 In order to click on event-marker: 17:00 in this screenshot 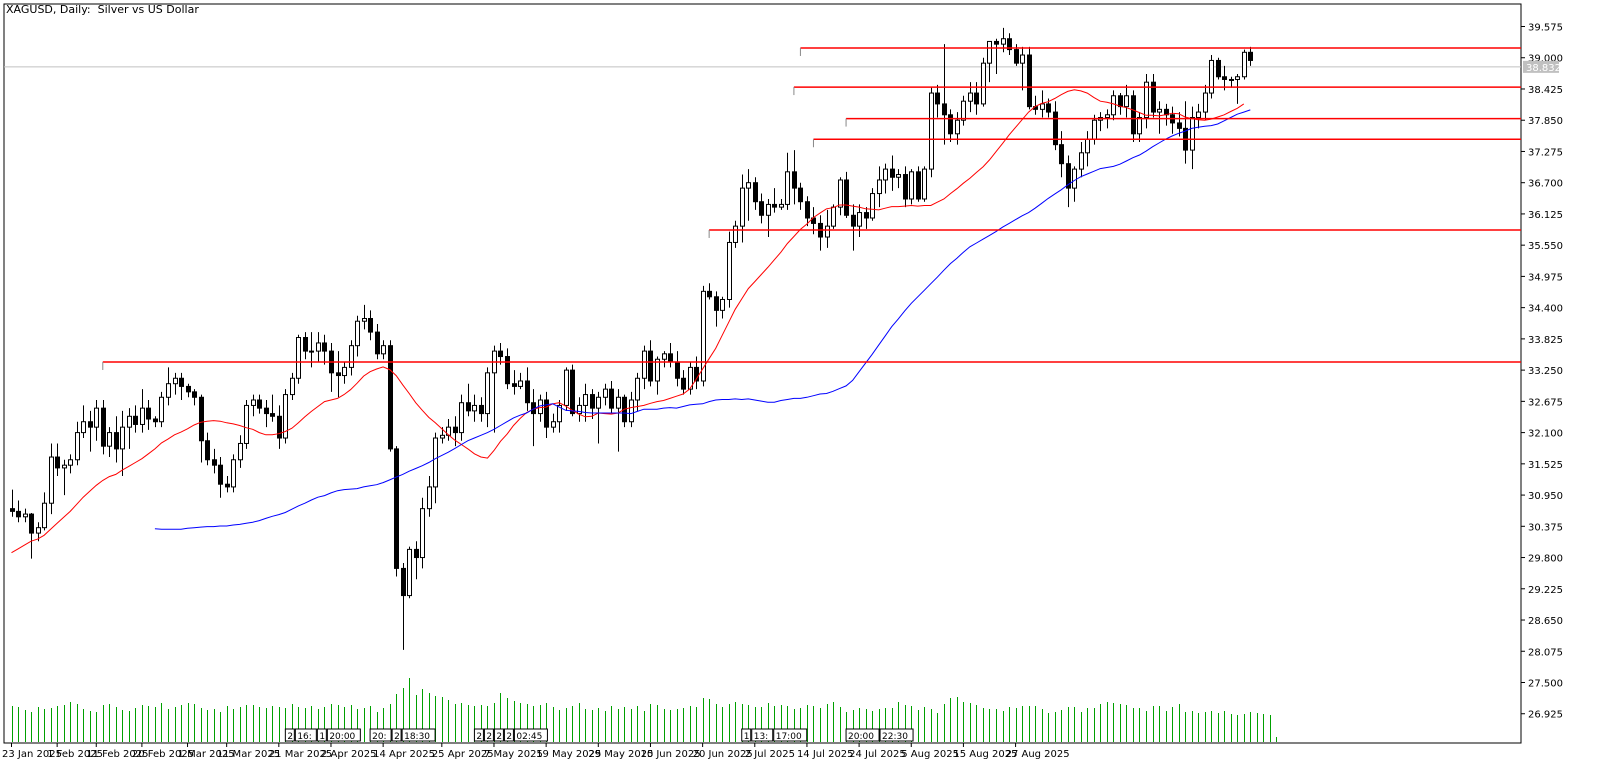, I will do `click(790, 735)`.